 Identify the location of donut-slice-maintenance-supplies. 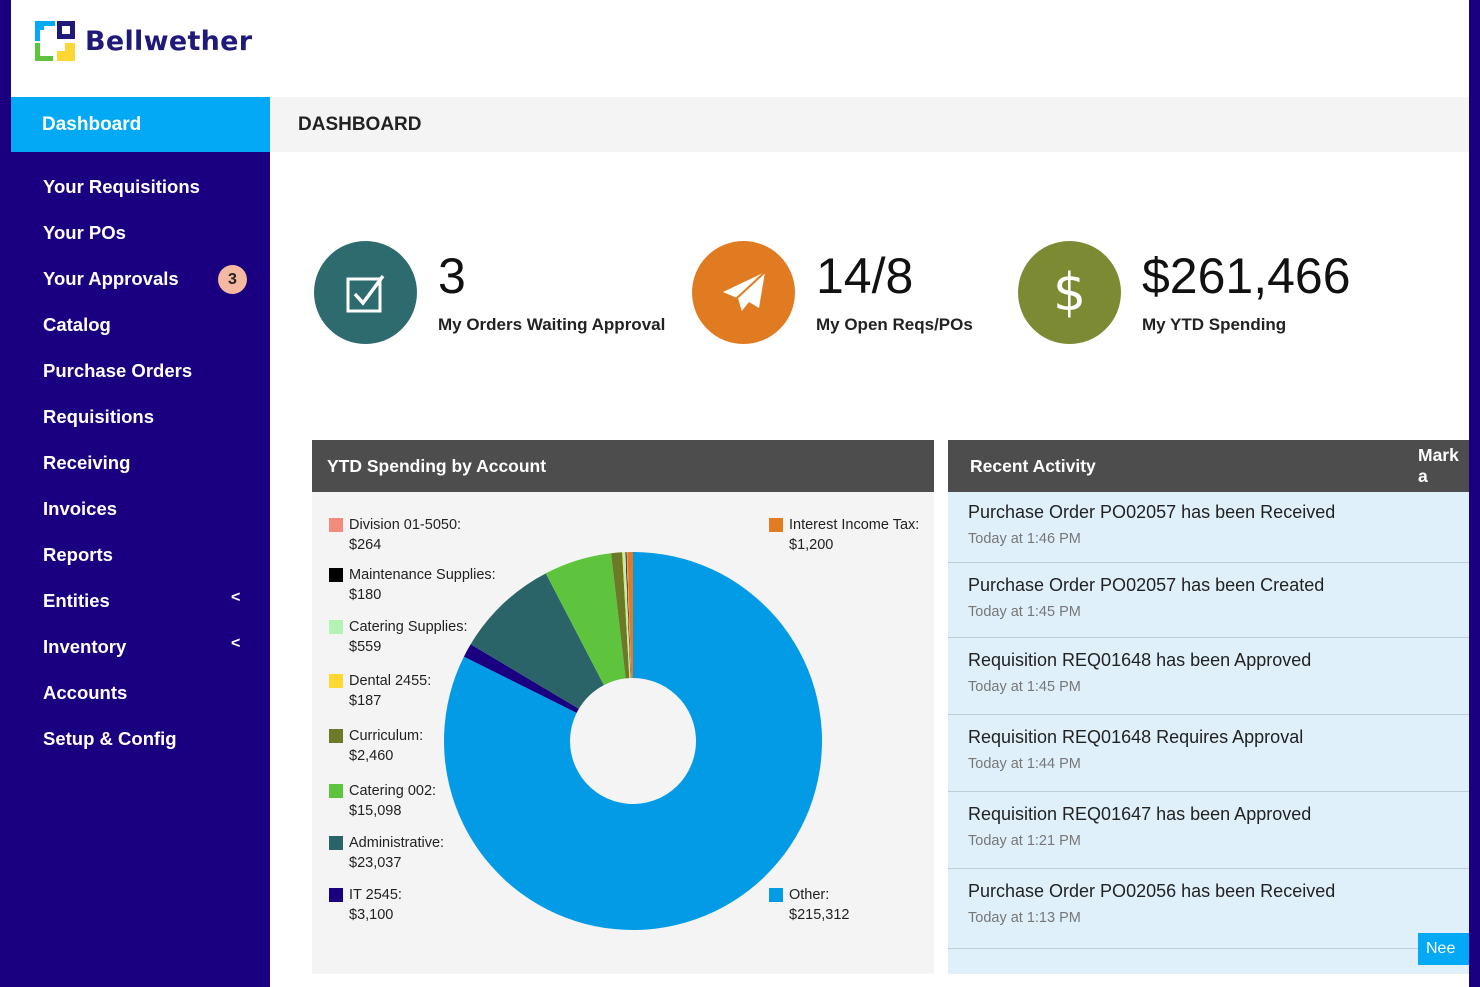
(628, 615).